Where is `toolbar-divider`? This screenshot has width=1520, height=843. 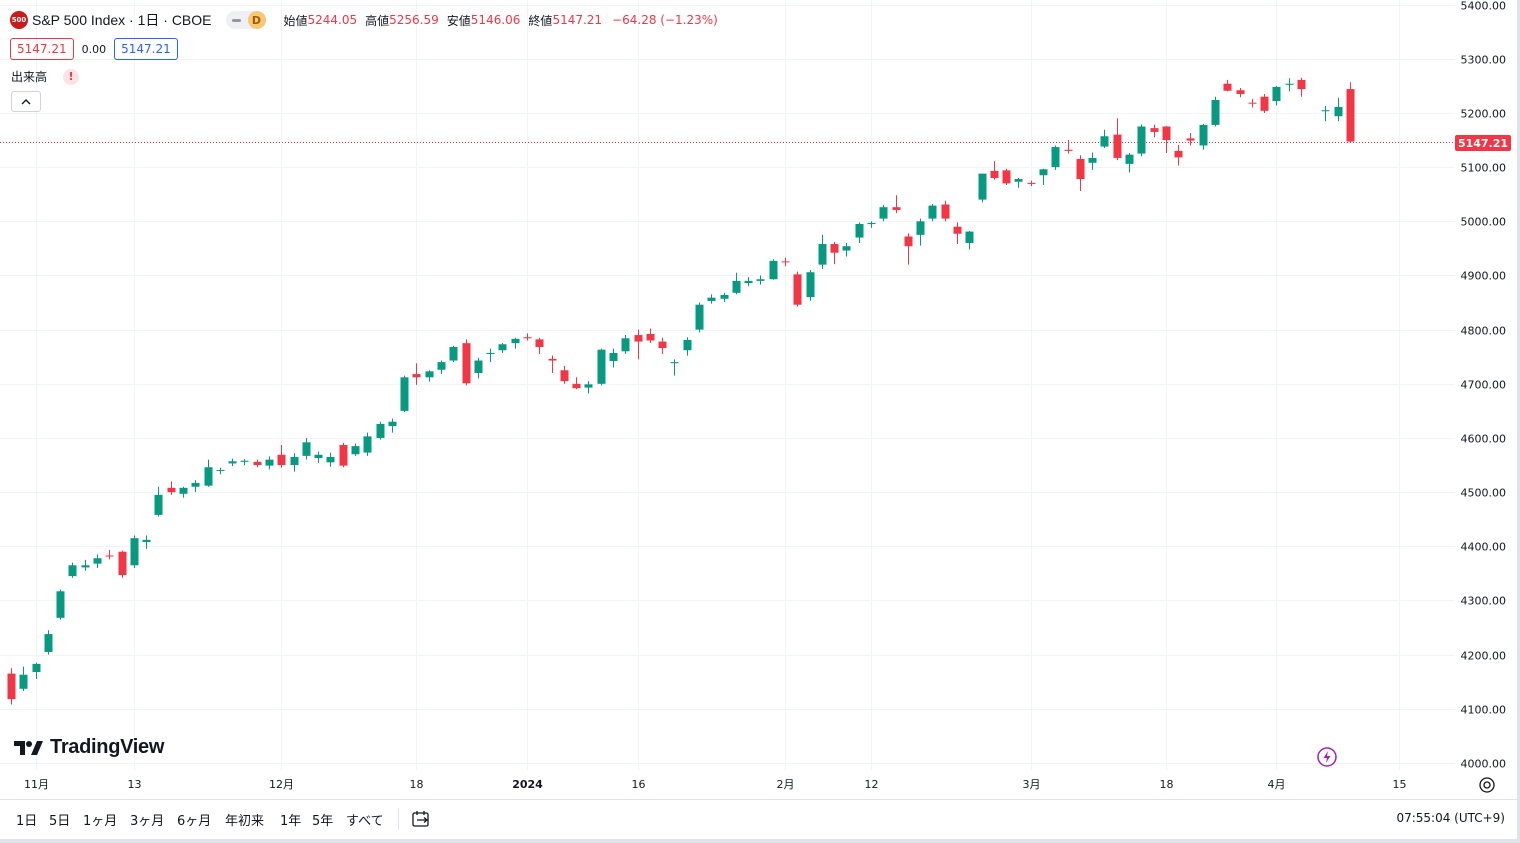 toolbar-divider is located at coordinates (398, 819).